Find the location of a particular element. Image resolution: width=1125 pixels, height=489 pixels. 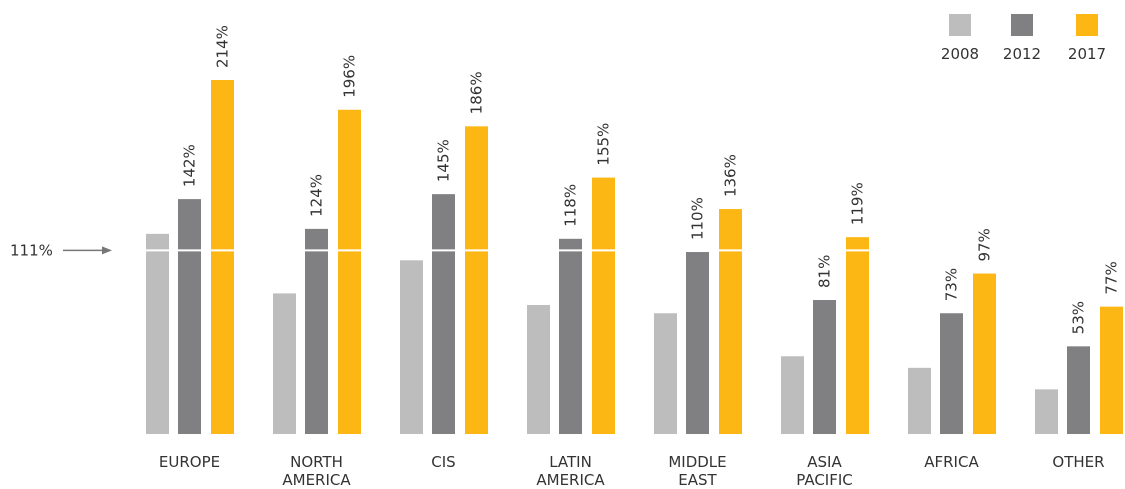

legend-label-2012: 2012 is located at coordinates (1022, 54).